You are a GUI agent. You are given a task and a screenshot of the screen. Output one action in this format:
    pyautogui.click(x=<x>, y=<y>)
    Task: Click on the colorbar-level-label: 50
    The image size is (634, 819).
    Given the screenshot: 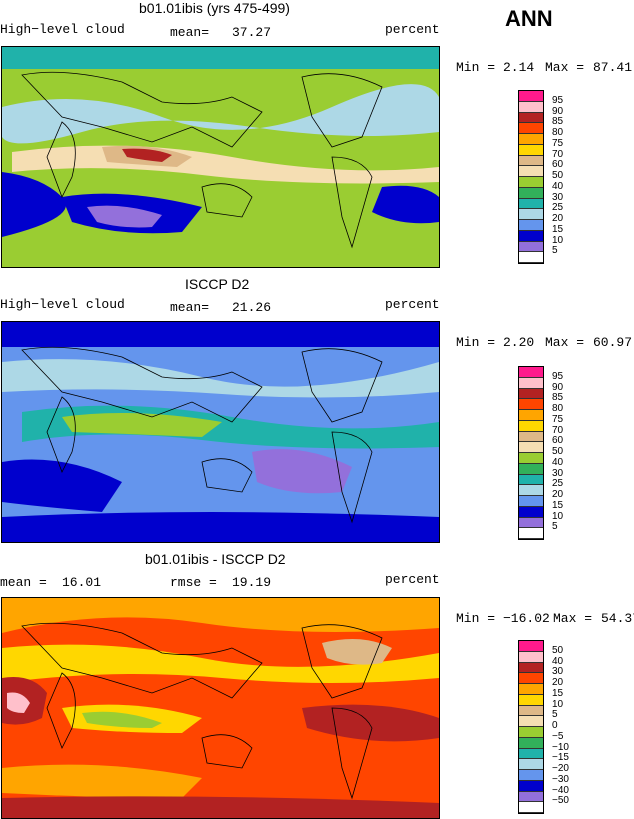 What is the action you would take?
    pyautogui.click(x=558, y=175)
    